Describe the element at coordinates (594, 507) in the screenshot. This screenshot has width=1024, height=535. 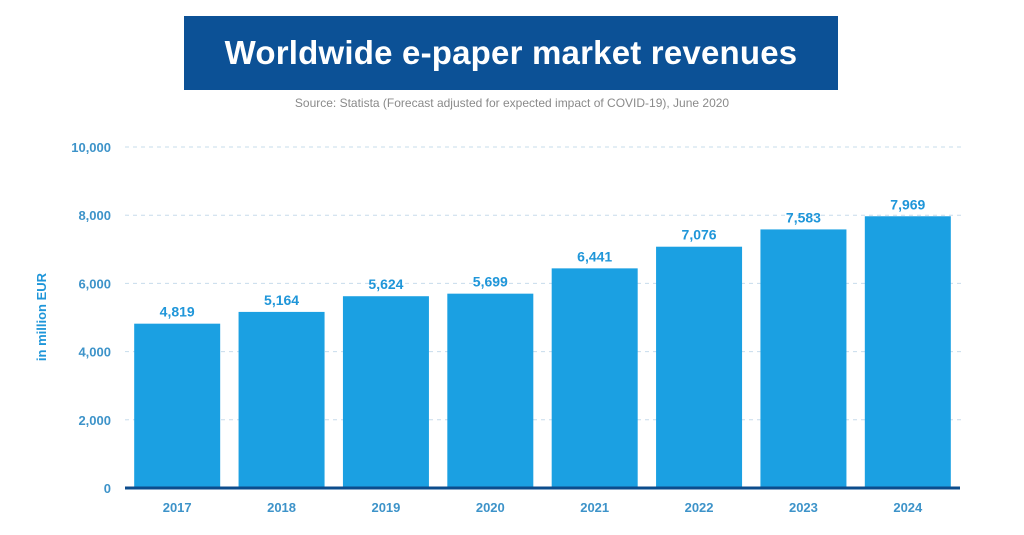
I see `x-tick-label: 2021` at that location.